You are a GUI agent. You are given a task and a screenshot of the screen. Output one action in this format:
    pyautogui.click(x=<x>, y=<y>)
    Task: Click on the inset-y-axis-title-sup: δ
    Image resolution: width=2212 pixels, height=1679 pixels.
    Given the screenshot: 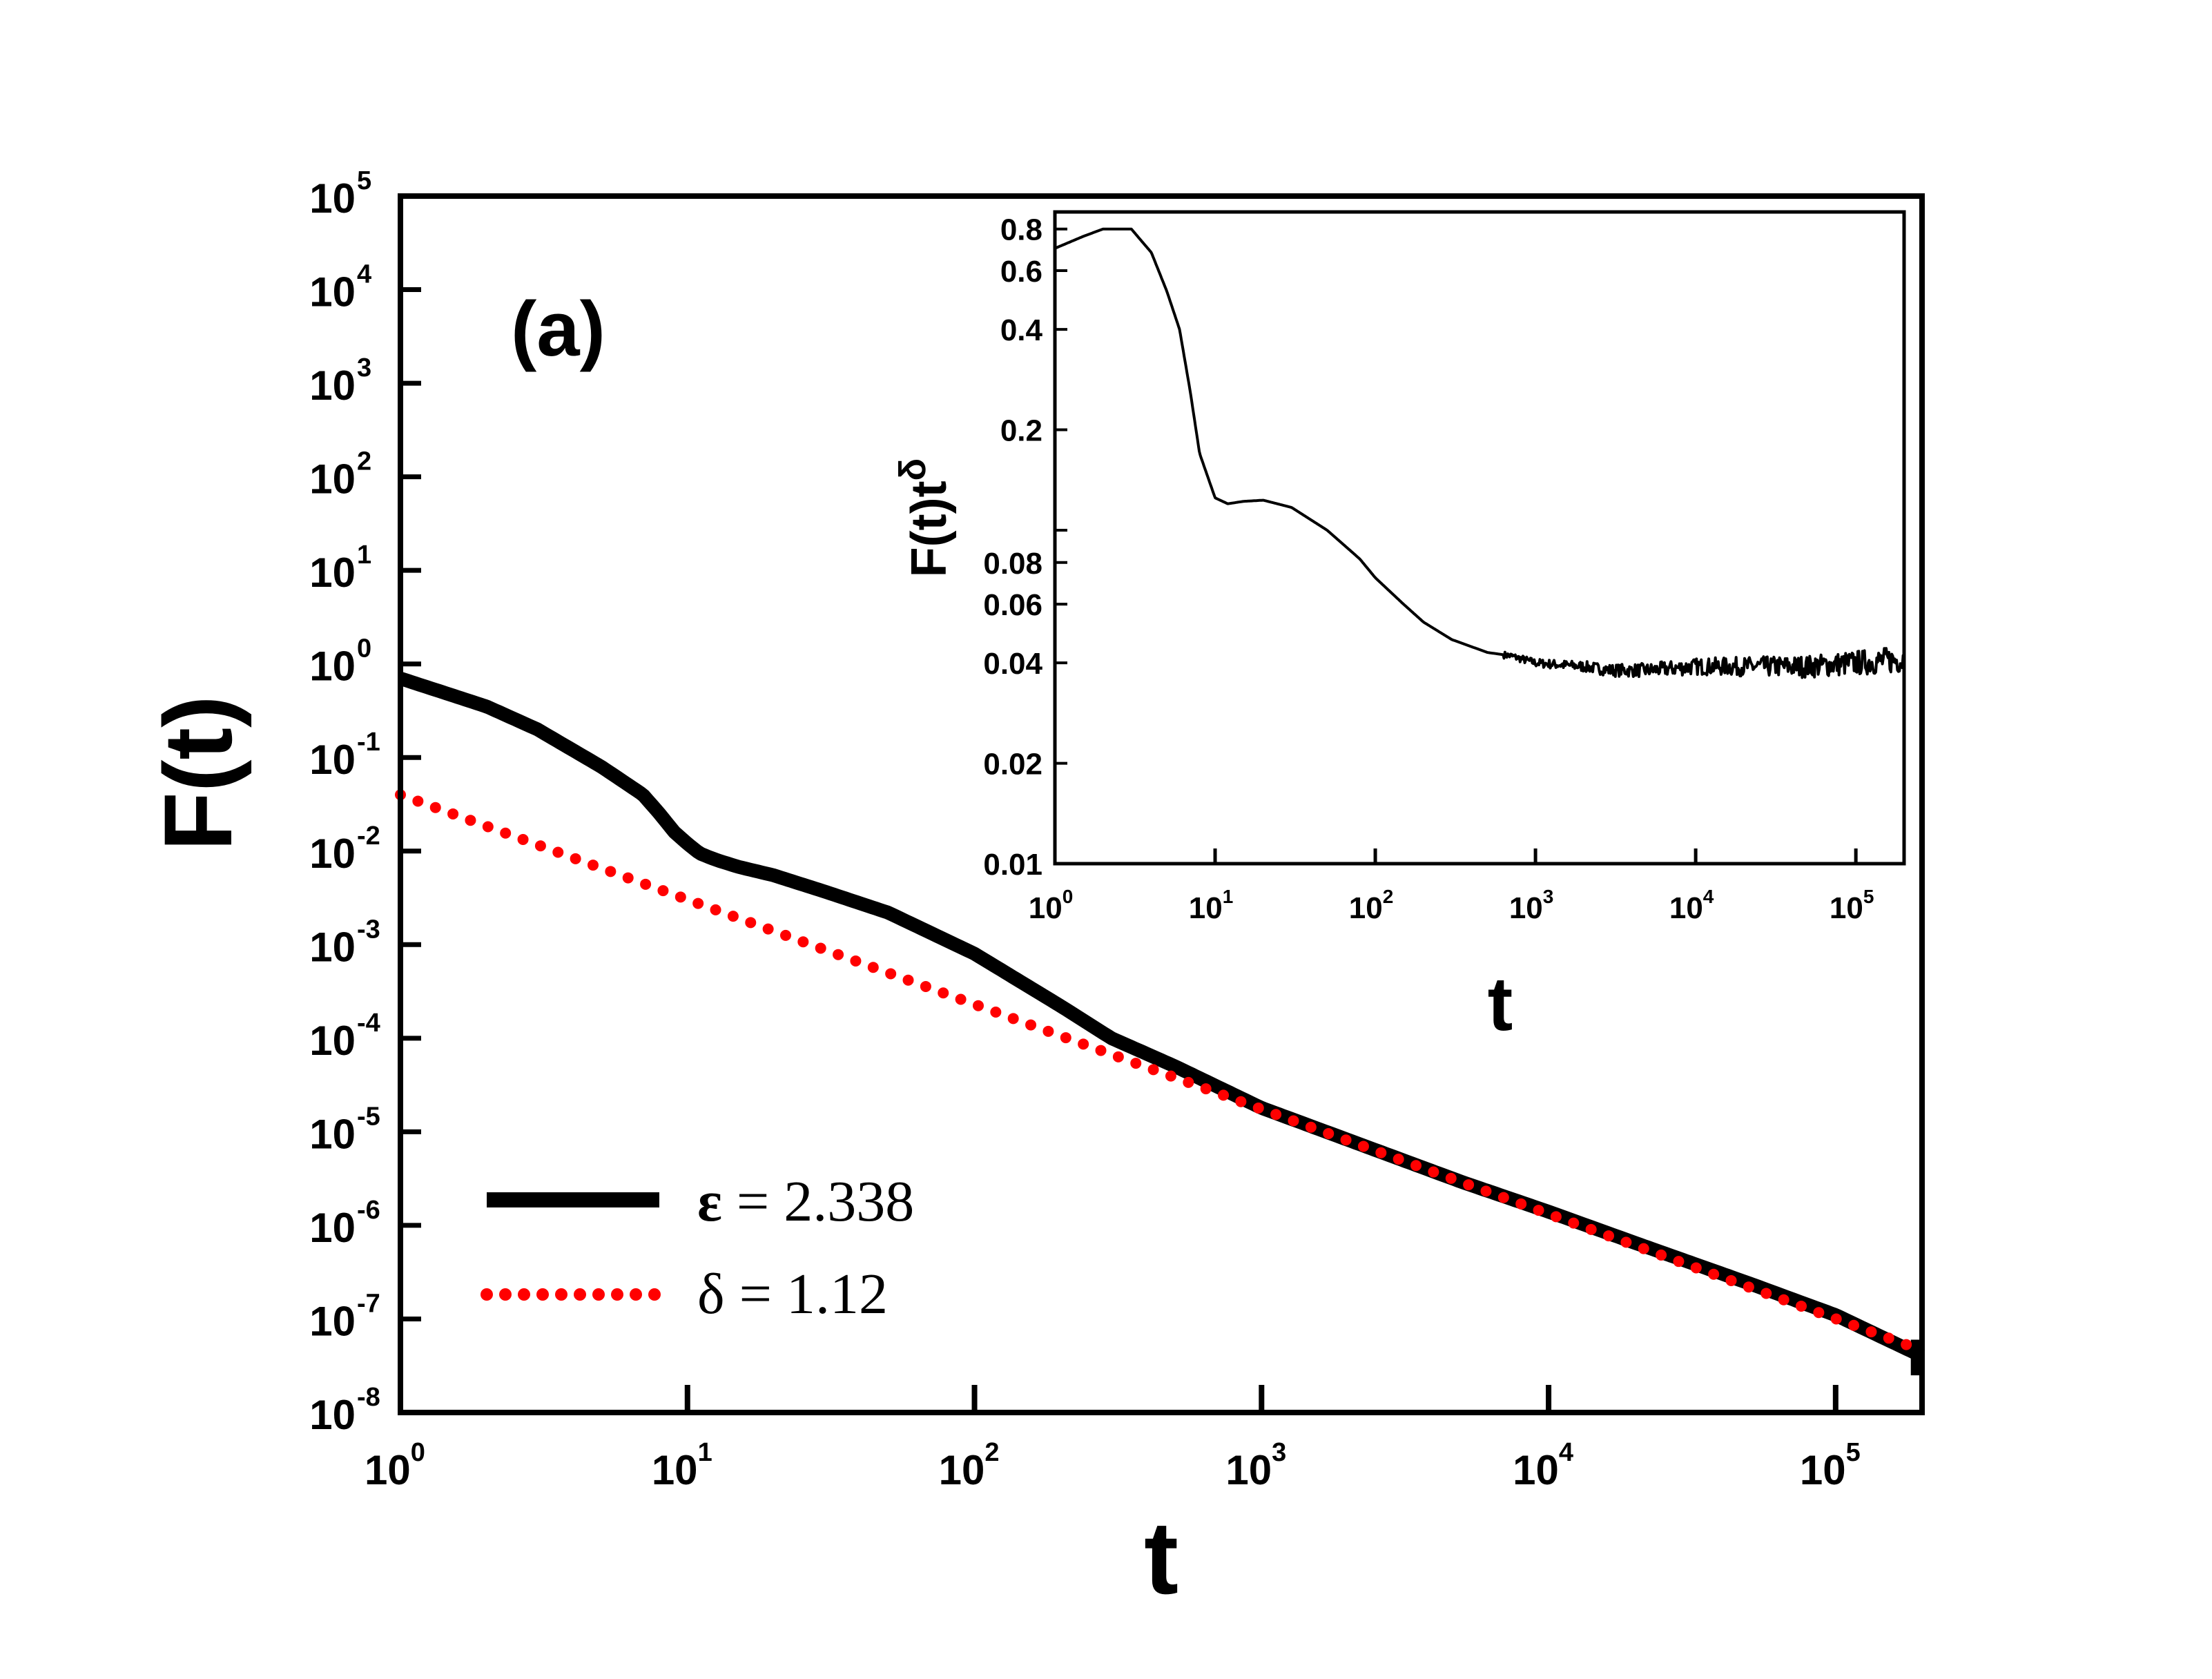 What is the action you would take?
    pyautogui.click(x=913, y=469)
    